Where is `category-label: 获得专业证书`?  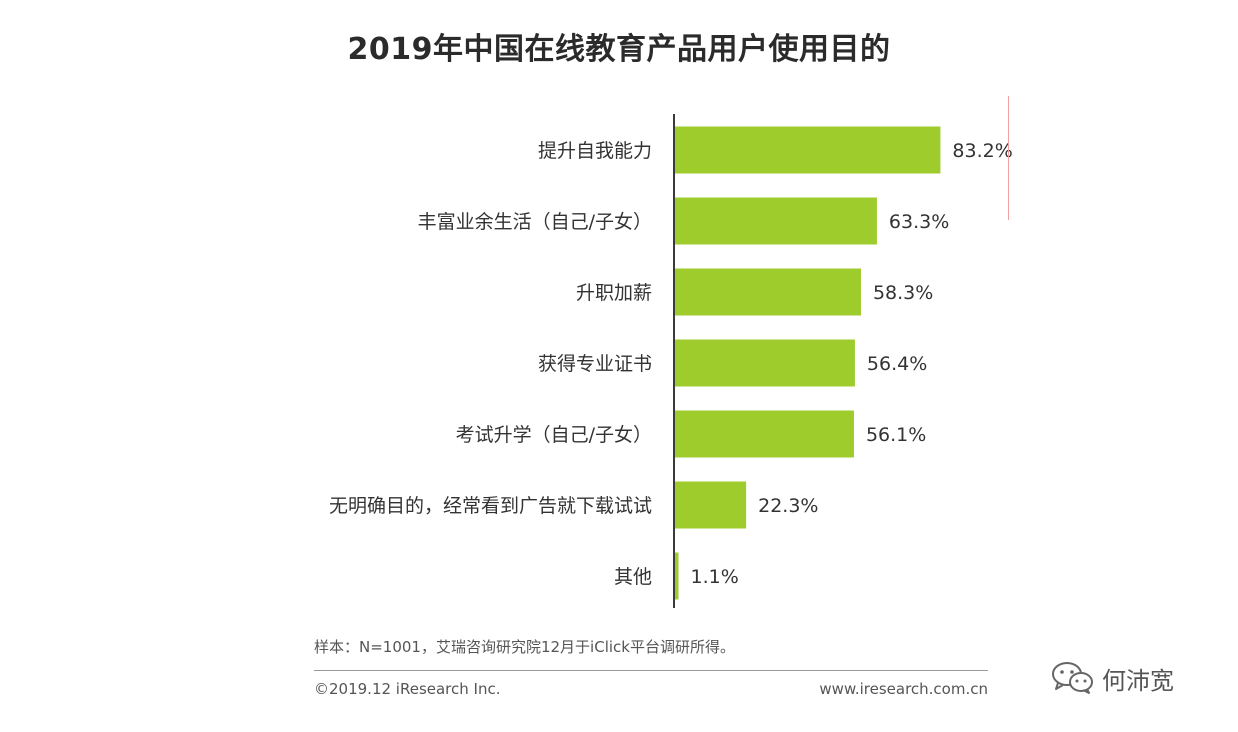 category-label: 获得专业证书 is located at coordinates (595, 364).